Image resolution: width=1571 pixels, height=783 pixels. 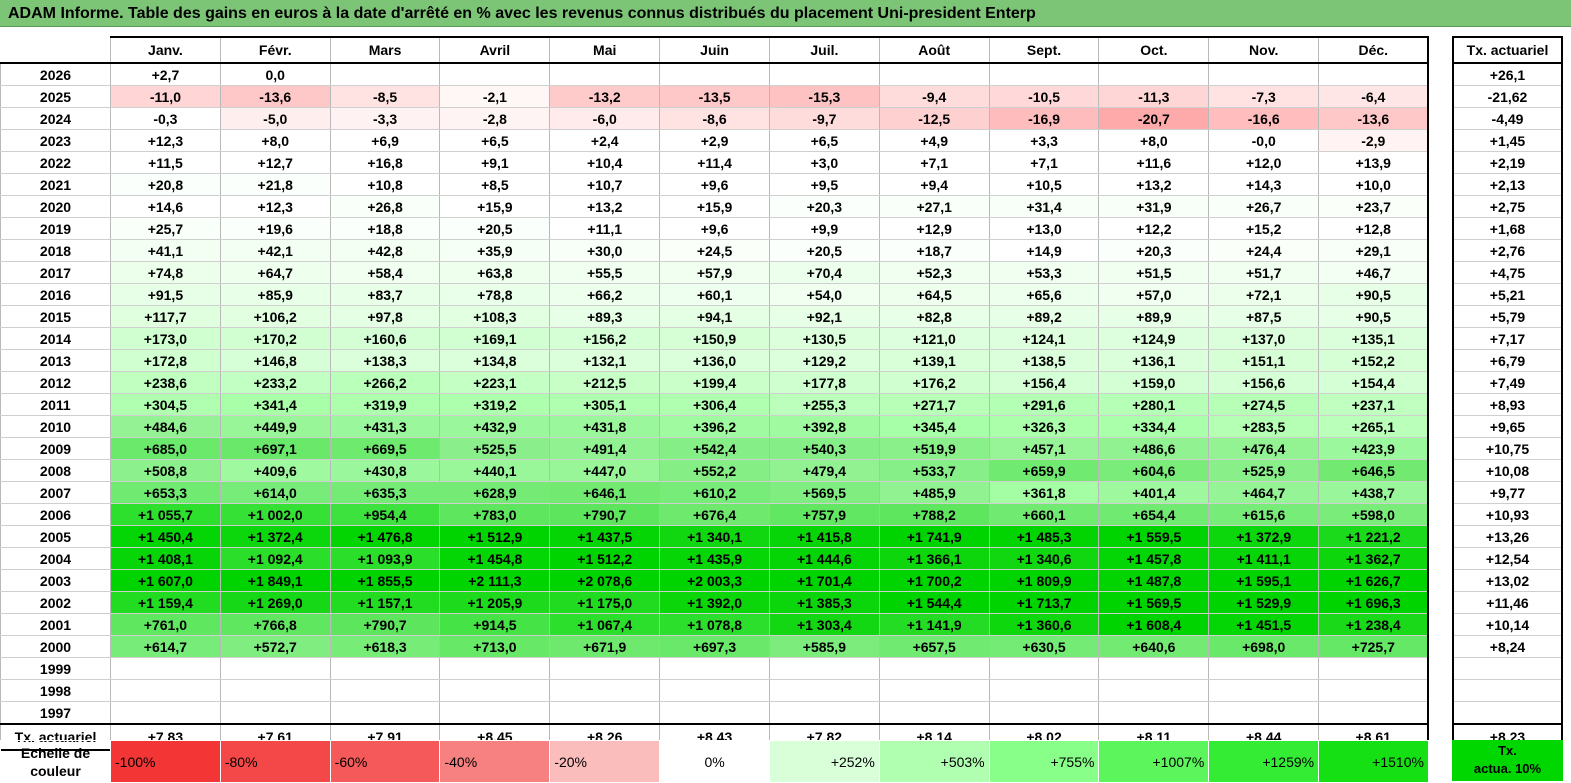 I want to click on side-row: +8,93, so click(x=1507, y=404).